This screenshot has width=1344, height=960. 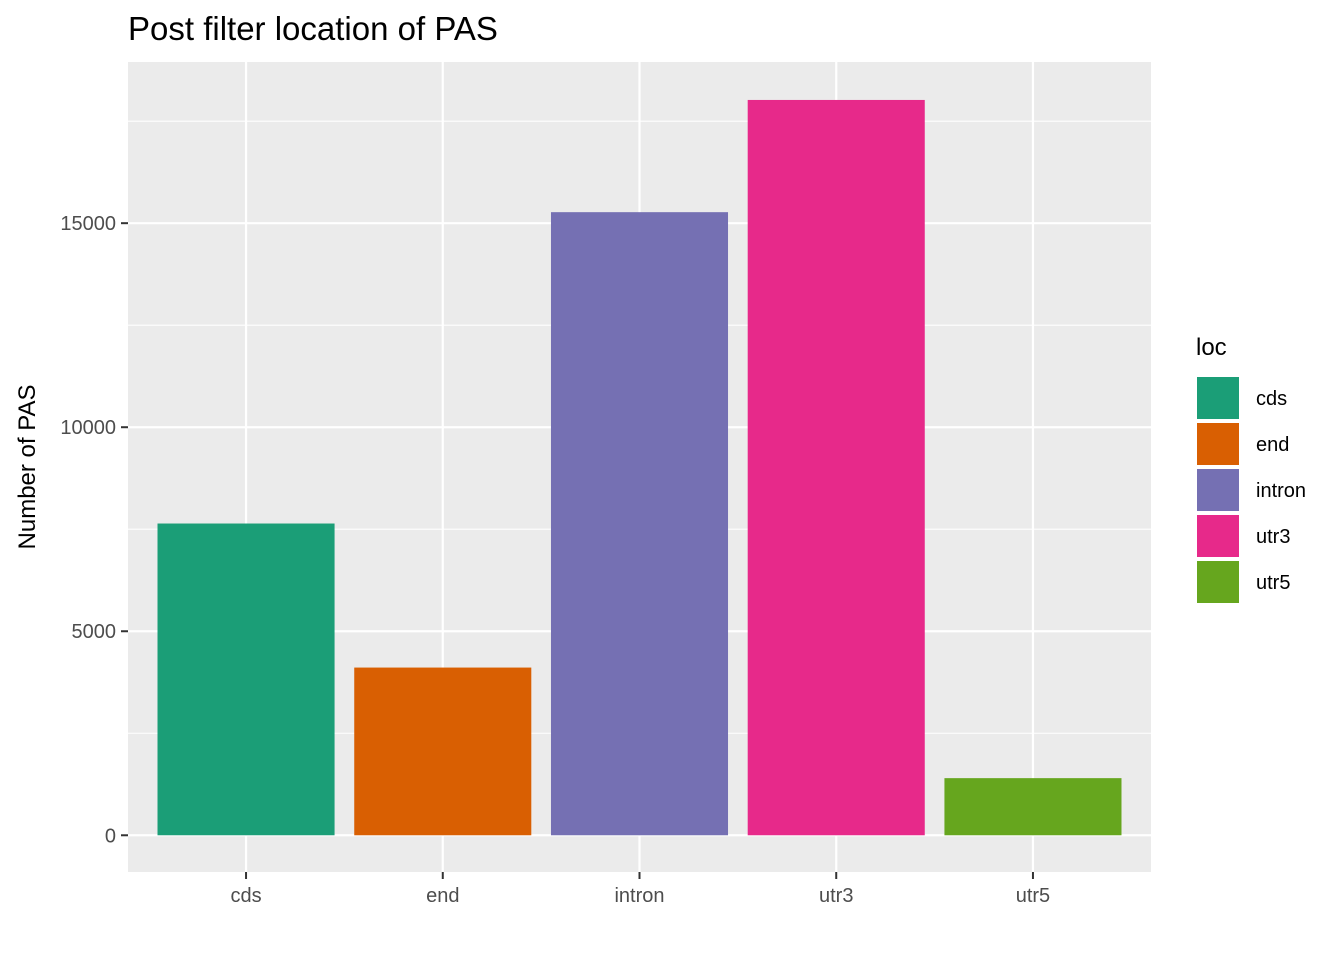 I want to click on legend-key-utr5, so click(x=1218, y=582).